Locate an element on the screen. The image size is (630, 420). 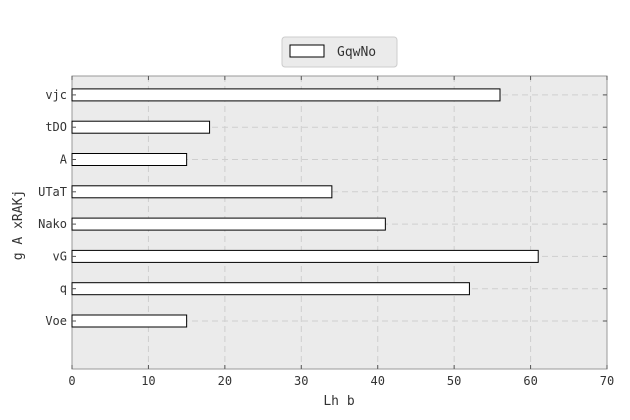
x-tick-label: 50 is located at coordinates (454, 381).